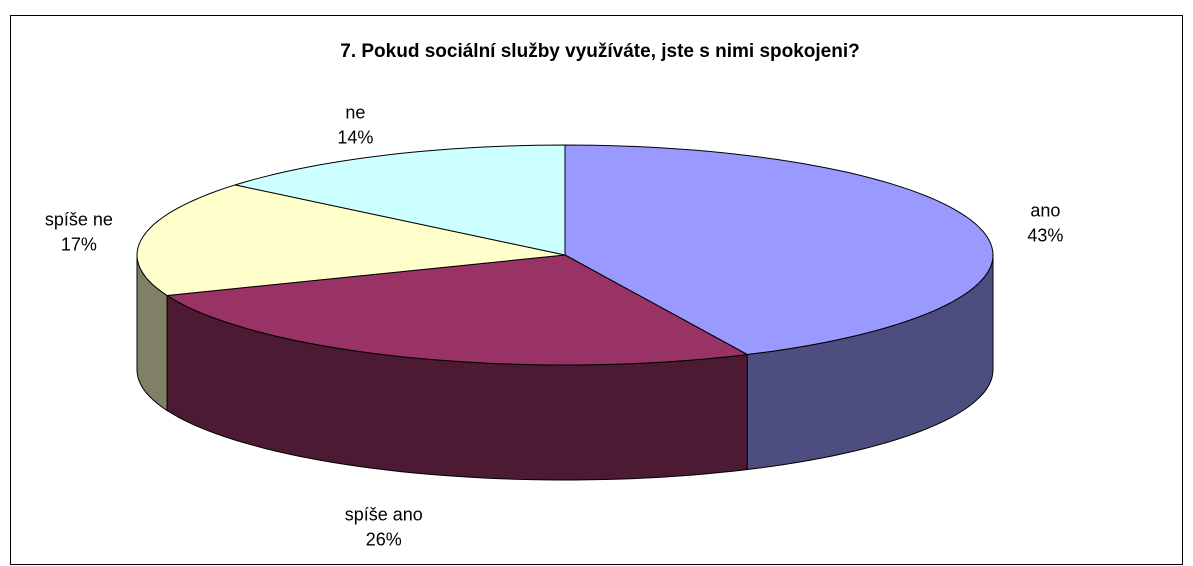 Image resolution: width=1193 pixels, height=566 pixels. What do you see at coordinates (79, 244) in the screenshot?
I see `data-label-value: 17%` at bounding box center [79, 244].